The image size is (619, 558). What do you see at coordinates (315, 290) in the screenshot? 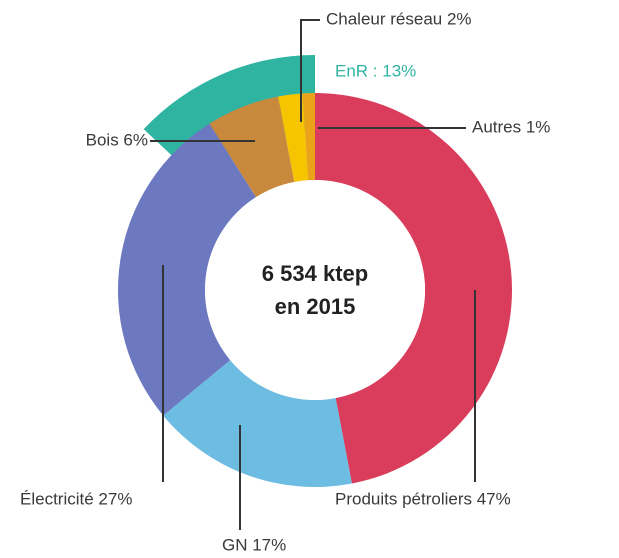
I see `donut-hole` at bounding box center [315, 290].